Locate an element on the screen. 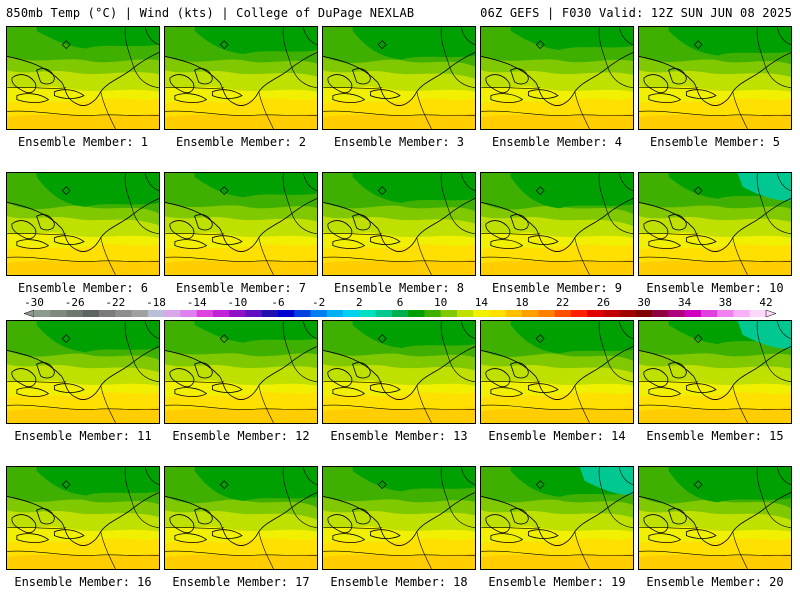 The height and width of the screenshot is (600, 800). ensemble-member-label: Ensemble Member: 6 is located at coordinates (83, 288).